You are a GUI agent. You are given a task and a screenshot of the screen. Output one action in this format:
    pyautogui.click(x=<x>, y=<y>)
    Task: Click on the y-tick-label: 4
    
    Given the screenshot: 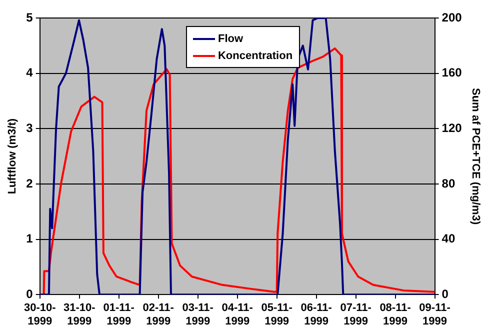 What is the action you would take?
    pyautogui.click(x=30, y=73)
    